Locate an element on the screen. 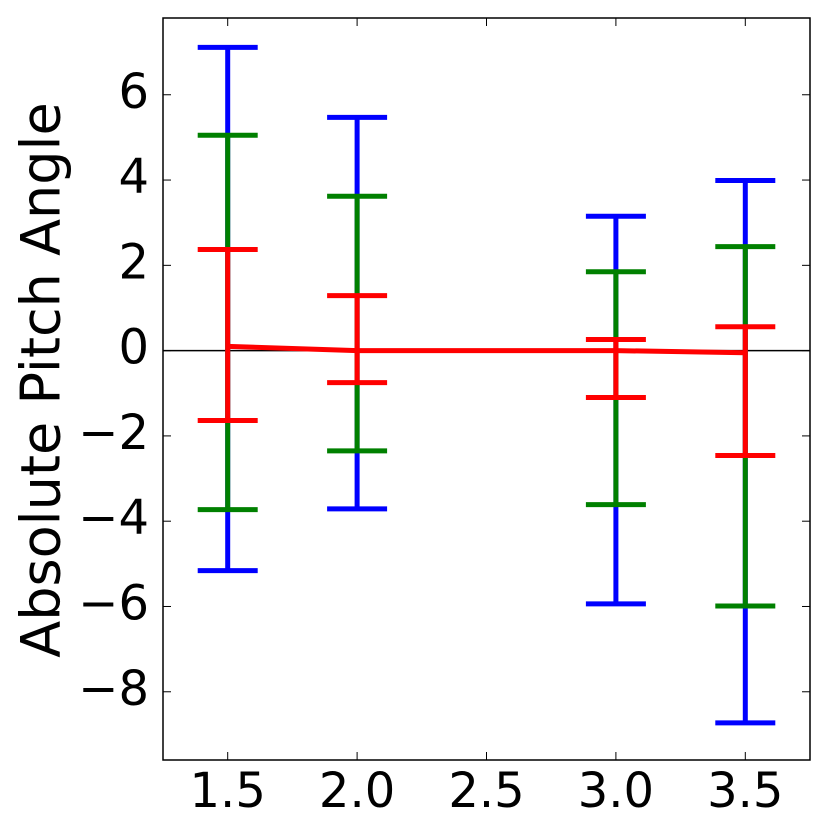 This screenshot has width=830, height=834. y-axis-label: Absolute Pitch Angle is located at coordinates (41, 379).